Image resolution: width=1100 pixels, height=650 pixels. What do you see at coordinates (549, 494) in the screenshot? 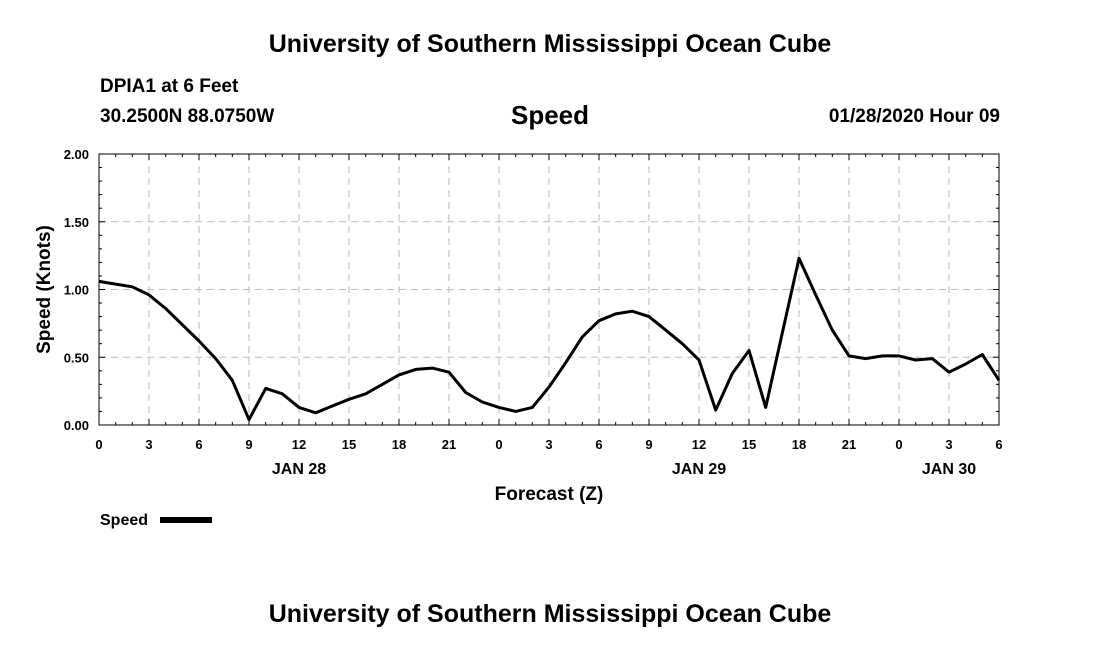
I see `x-axis-title: Forecast (Z)` at bounding box center [549, 494].